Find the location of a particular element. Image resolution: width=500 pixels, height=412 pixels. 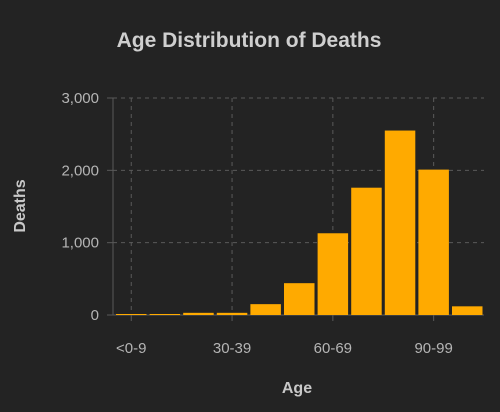

x-tick-label: <0-9 is located at coordinates (131, 348).